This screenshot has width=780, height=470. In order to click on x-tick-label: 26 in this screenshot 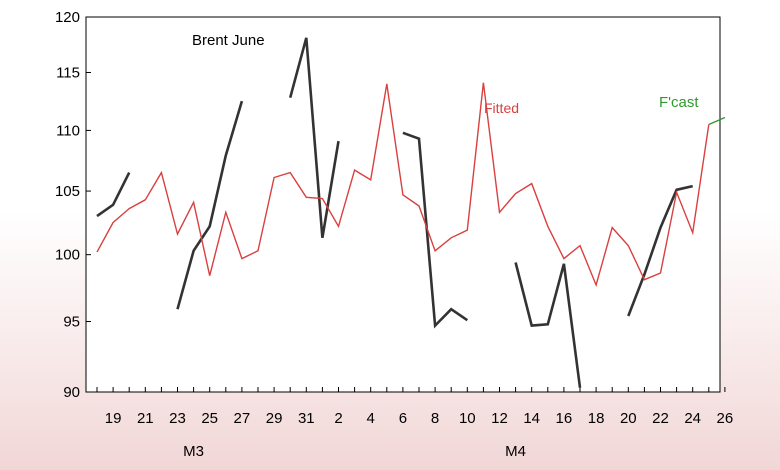, I will do `click(725, 418)`.